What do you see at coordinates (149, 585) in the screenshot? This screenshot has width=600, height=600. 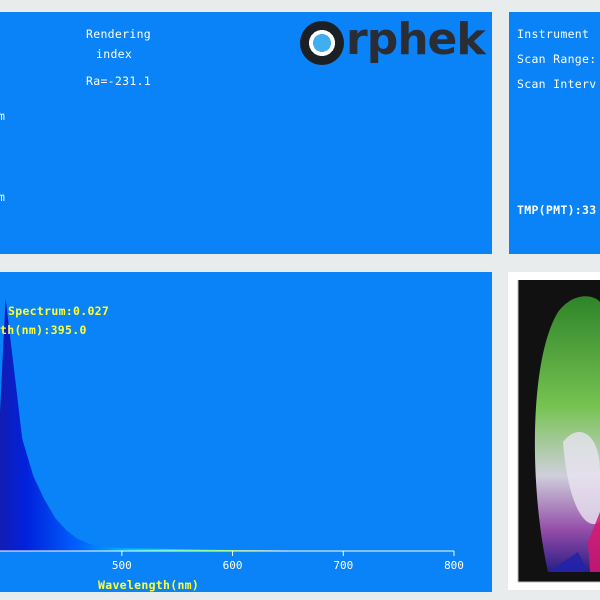 I see `x-axis-label: Wavelength(nm)` at bounding box center [149, 585].